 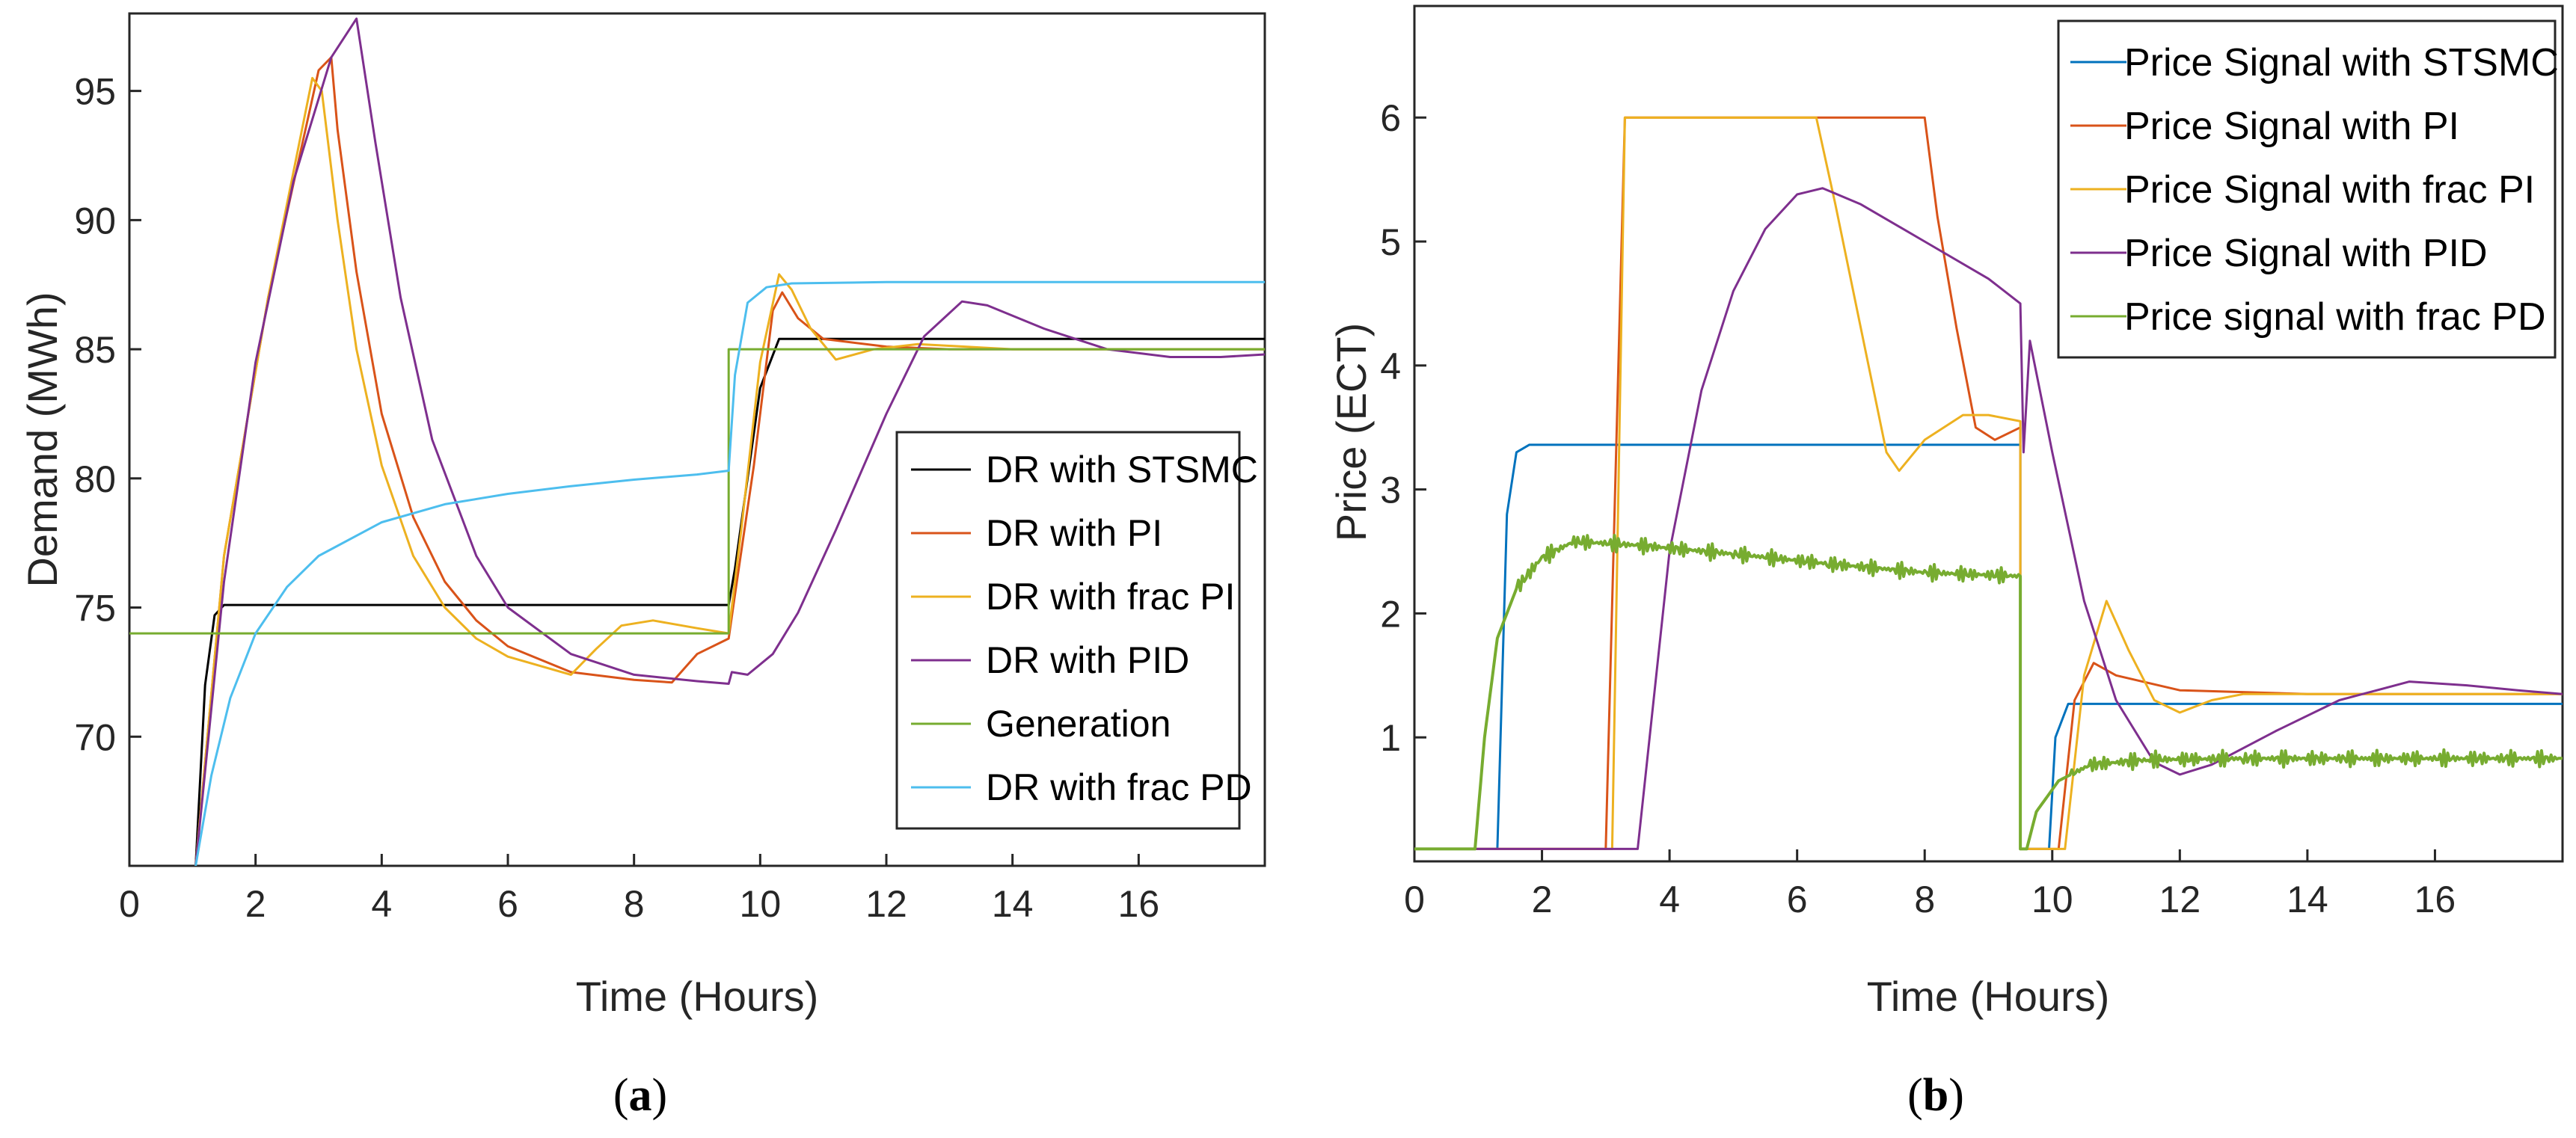 I want to click on caption-a: (a), so click(x=640, y=1095).